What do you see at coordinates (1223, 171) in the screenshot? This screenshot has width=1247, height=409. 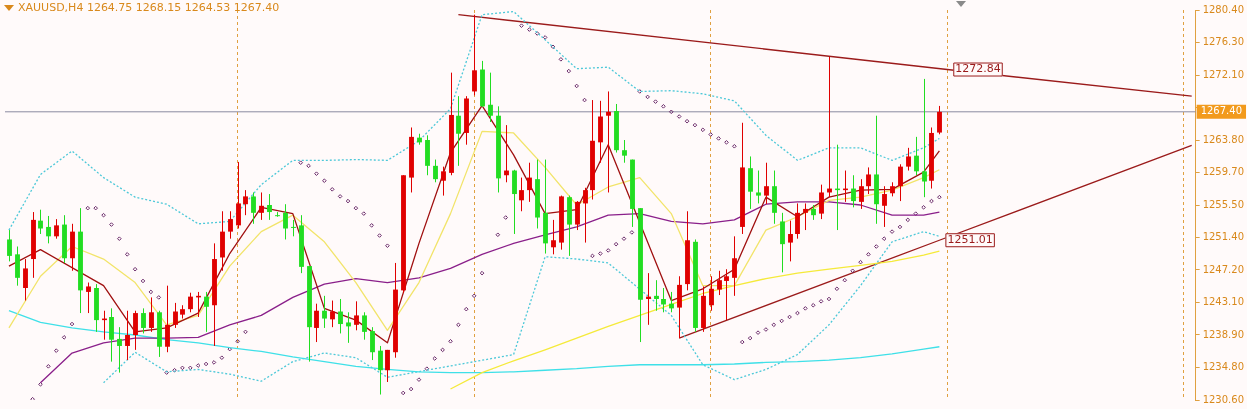 I see `y-tick-label: 1259.70` at bounding box center [1223, 171].